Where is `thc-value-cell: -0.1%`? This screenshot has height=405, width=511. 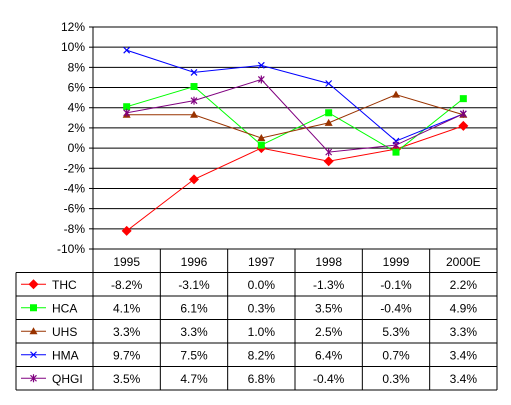 thc-value-cell: -0.1% is located at coordinates (396, 285).